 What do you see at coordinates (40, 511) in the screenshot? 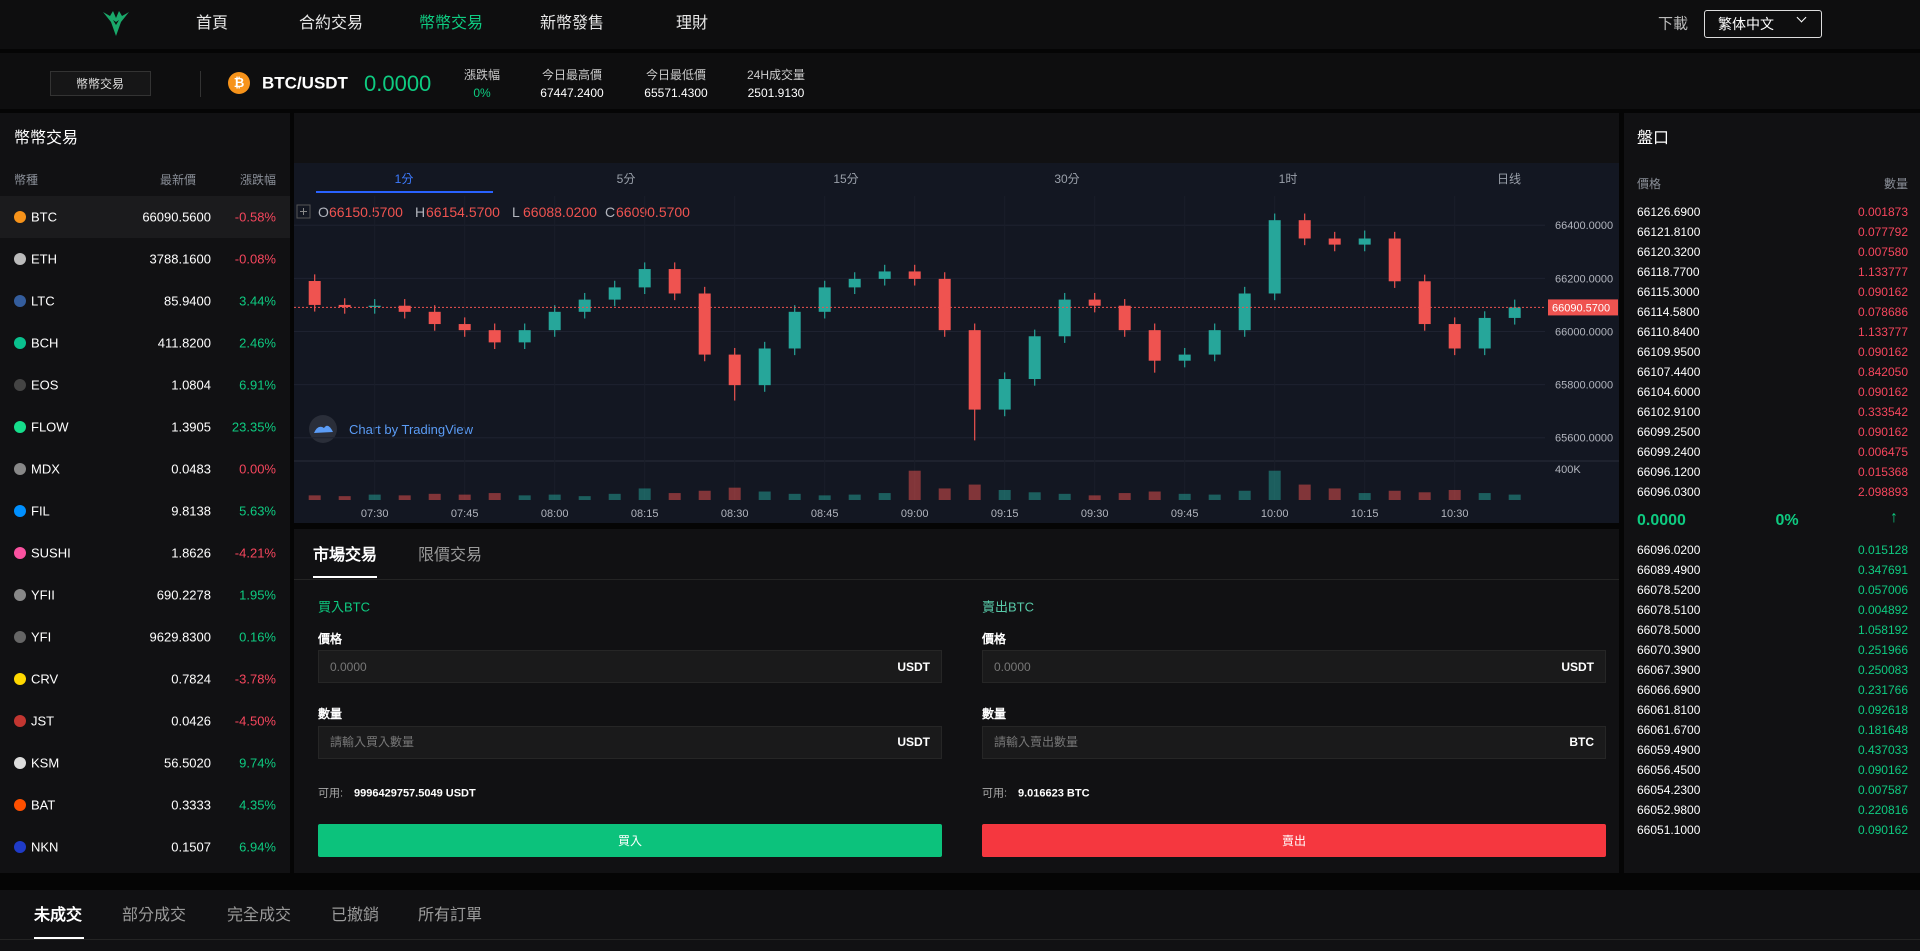
I see `coin-name: FIL` at bounding box center [40, 511].